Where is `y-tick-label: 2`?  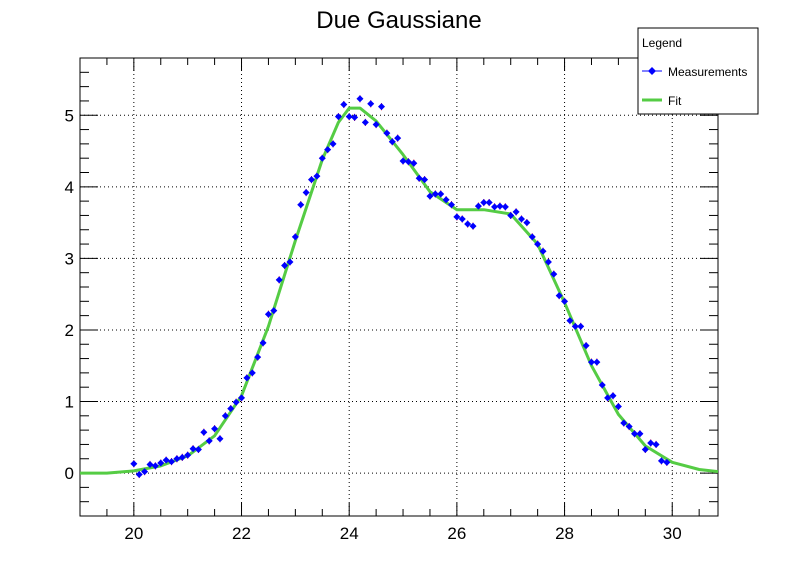
y-tick-label: 2 is located at coordinates (69, 330).